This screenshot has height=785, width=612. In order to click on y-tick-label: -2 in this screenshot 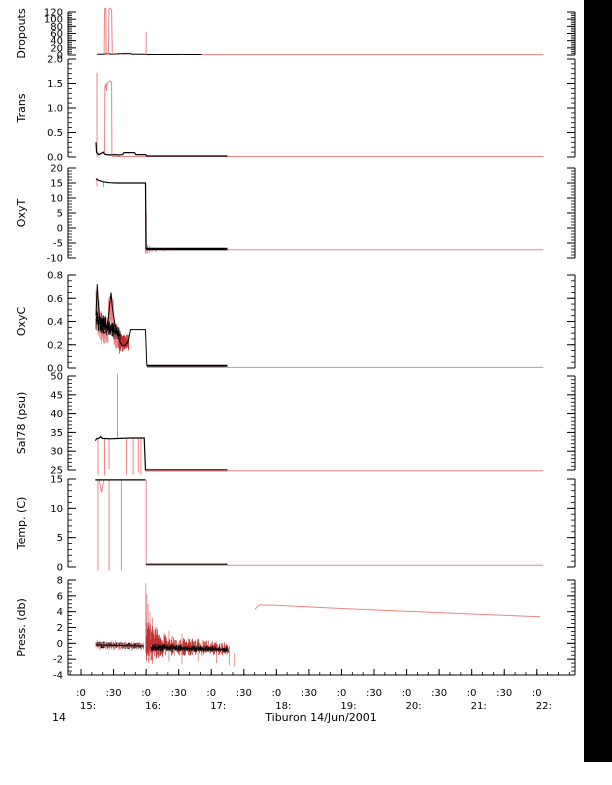, I will do `click(58, 660)`.